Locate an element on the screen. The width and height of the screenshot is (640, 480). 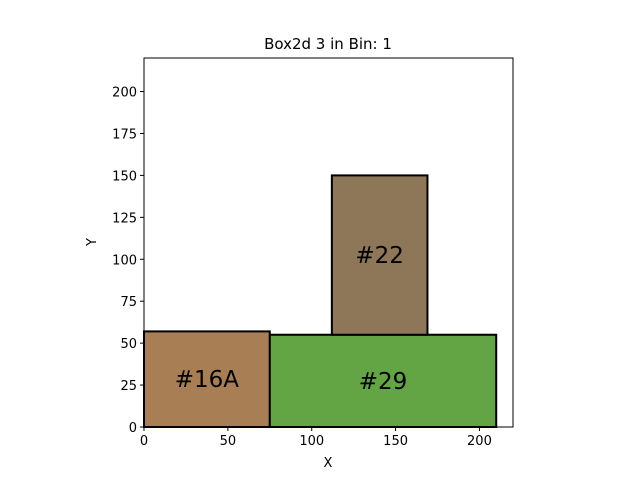
x-tick-label: 100 is located at coordinates (311, 441).